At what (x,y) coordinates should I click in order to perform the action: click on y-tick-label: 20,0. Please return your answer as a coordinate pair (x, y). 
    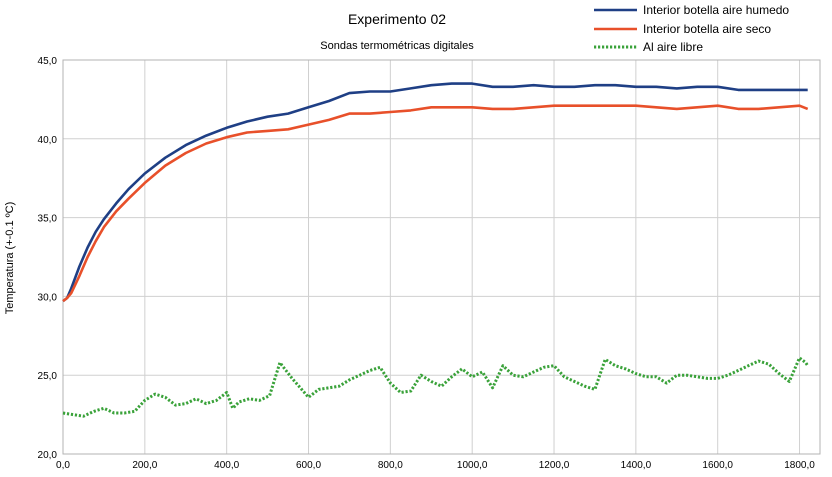
    Looking at the image, I should click on (48, 455).